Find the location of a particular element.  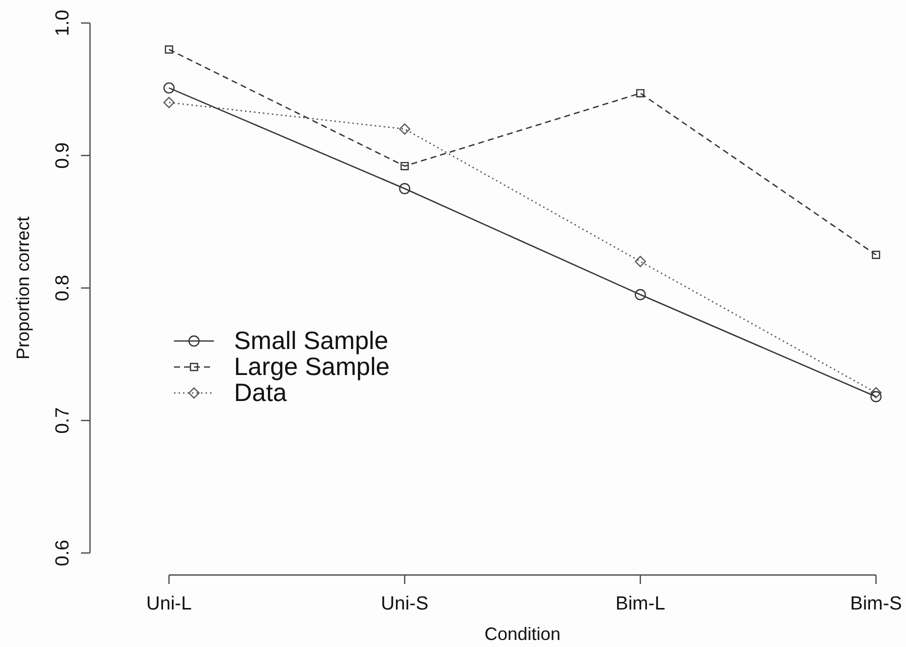

y-axis-title: Proportion correct is located at coordinates (22, 288).